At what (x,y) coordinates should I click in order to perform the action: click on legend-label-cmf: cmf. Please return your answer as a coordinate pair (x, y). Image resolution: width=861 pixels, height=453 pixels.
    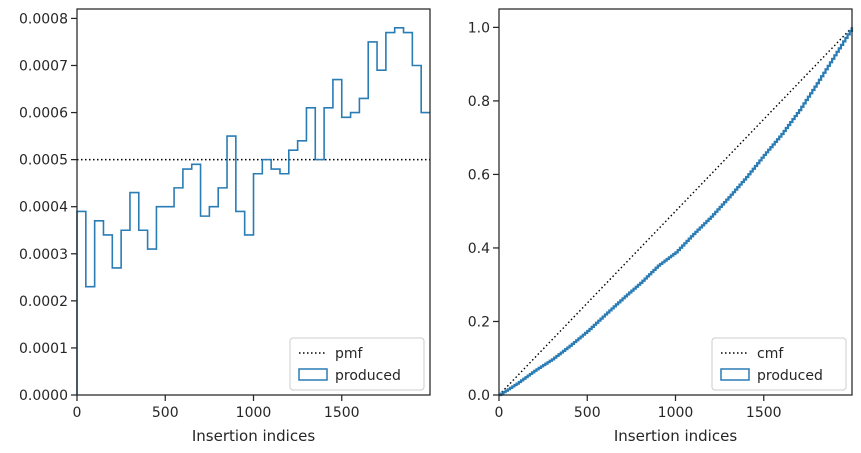
    Looking at the image, I should click on (770, 354).